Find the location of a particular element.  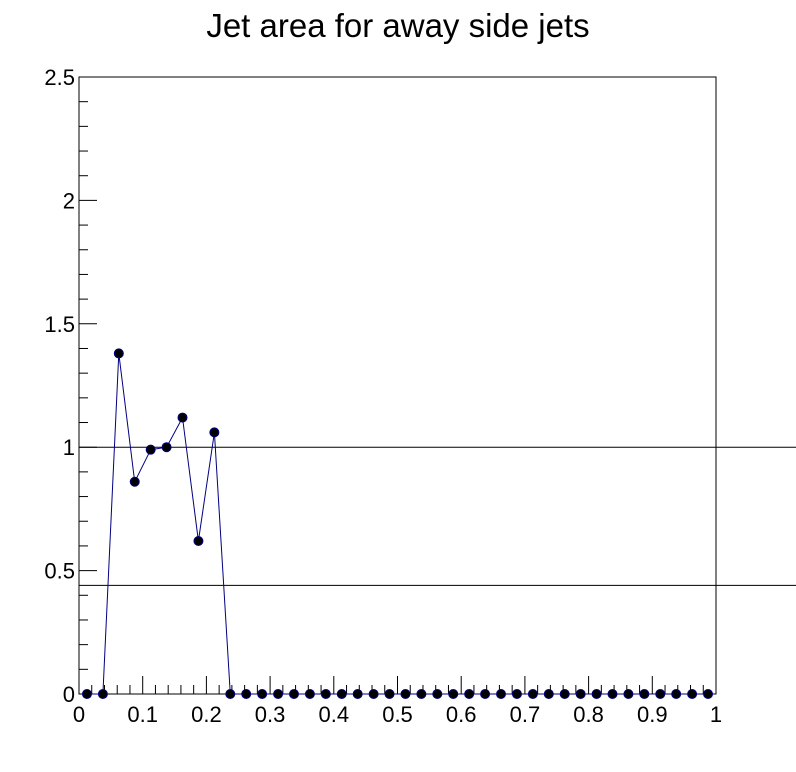

y-tick-label: 1.5 is located at coordinates (59, 324).